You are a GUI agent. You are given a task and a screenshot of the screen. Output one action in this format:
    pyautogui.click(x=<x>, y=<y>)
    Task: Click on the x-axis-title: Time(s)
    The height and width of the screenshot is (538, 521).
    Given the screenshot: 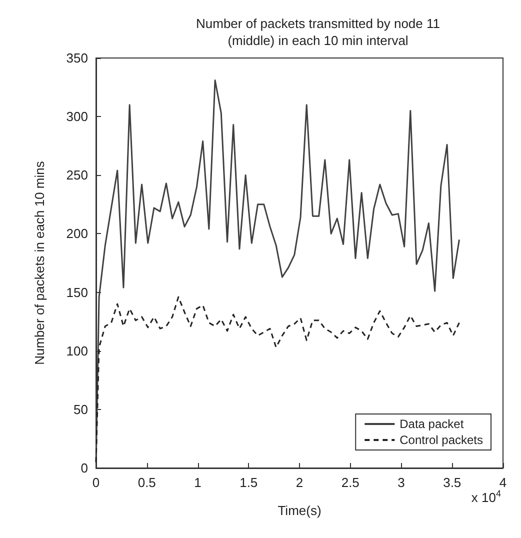 What is the action you would take?
    pyautogui.click(x=300, y=510)
    